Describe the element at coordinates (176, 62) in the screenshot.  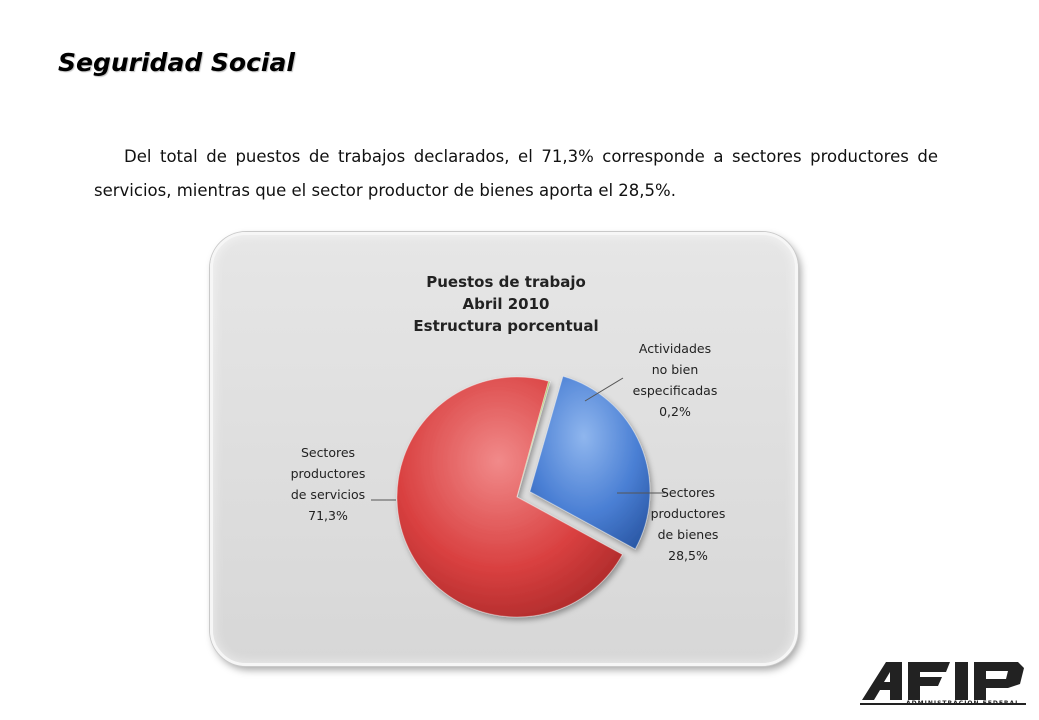
I see `slide-title: Seguridad Social` at that location.